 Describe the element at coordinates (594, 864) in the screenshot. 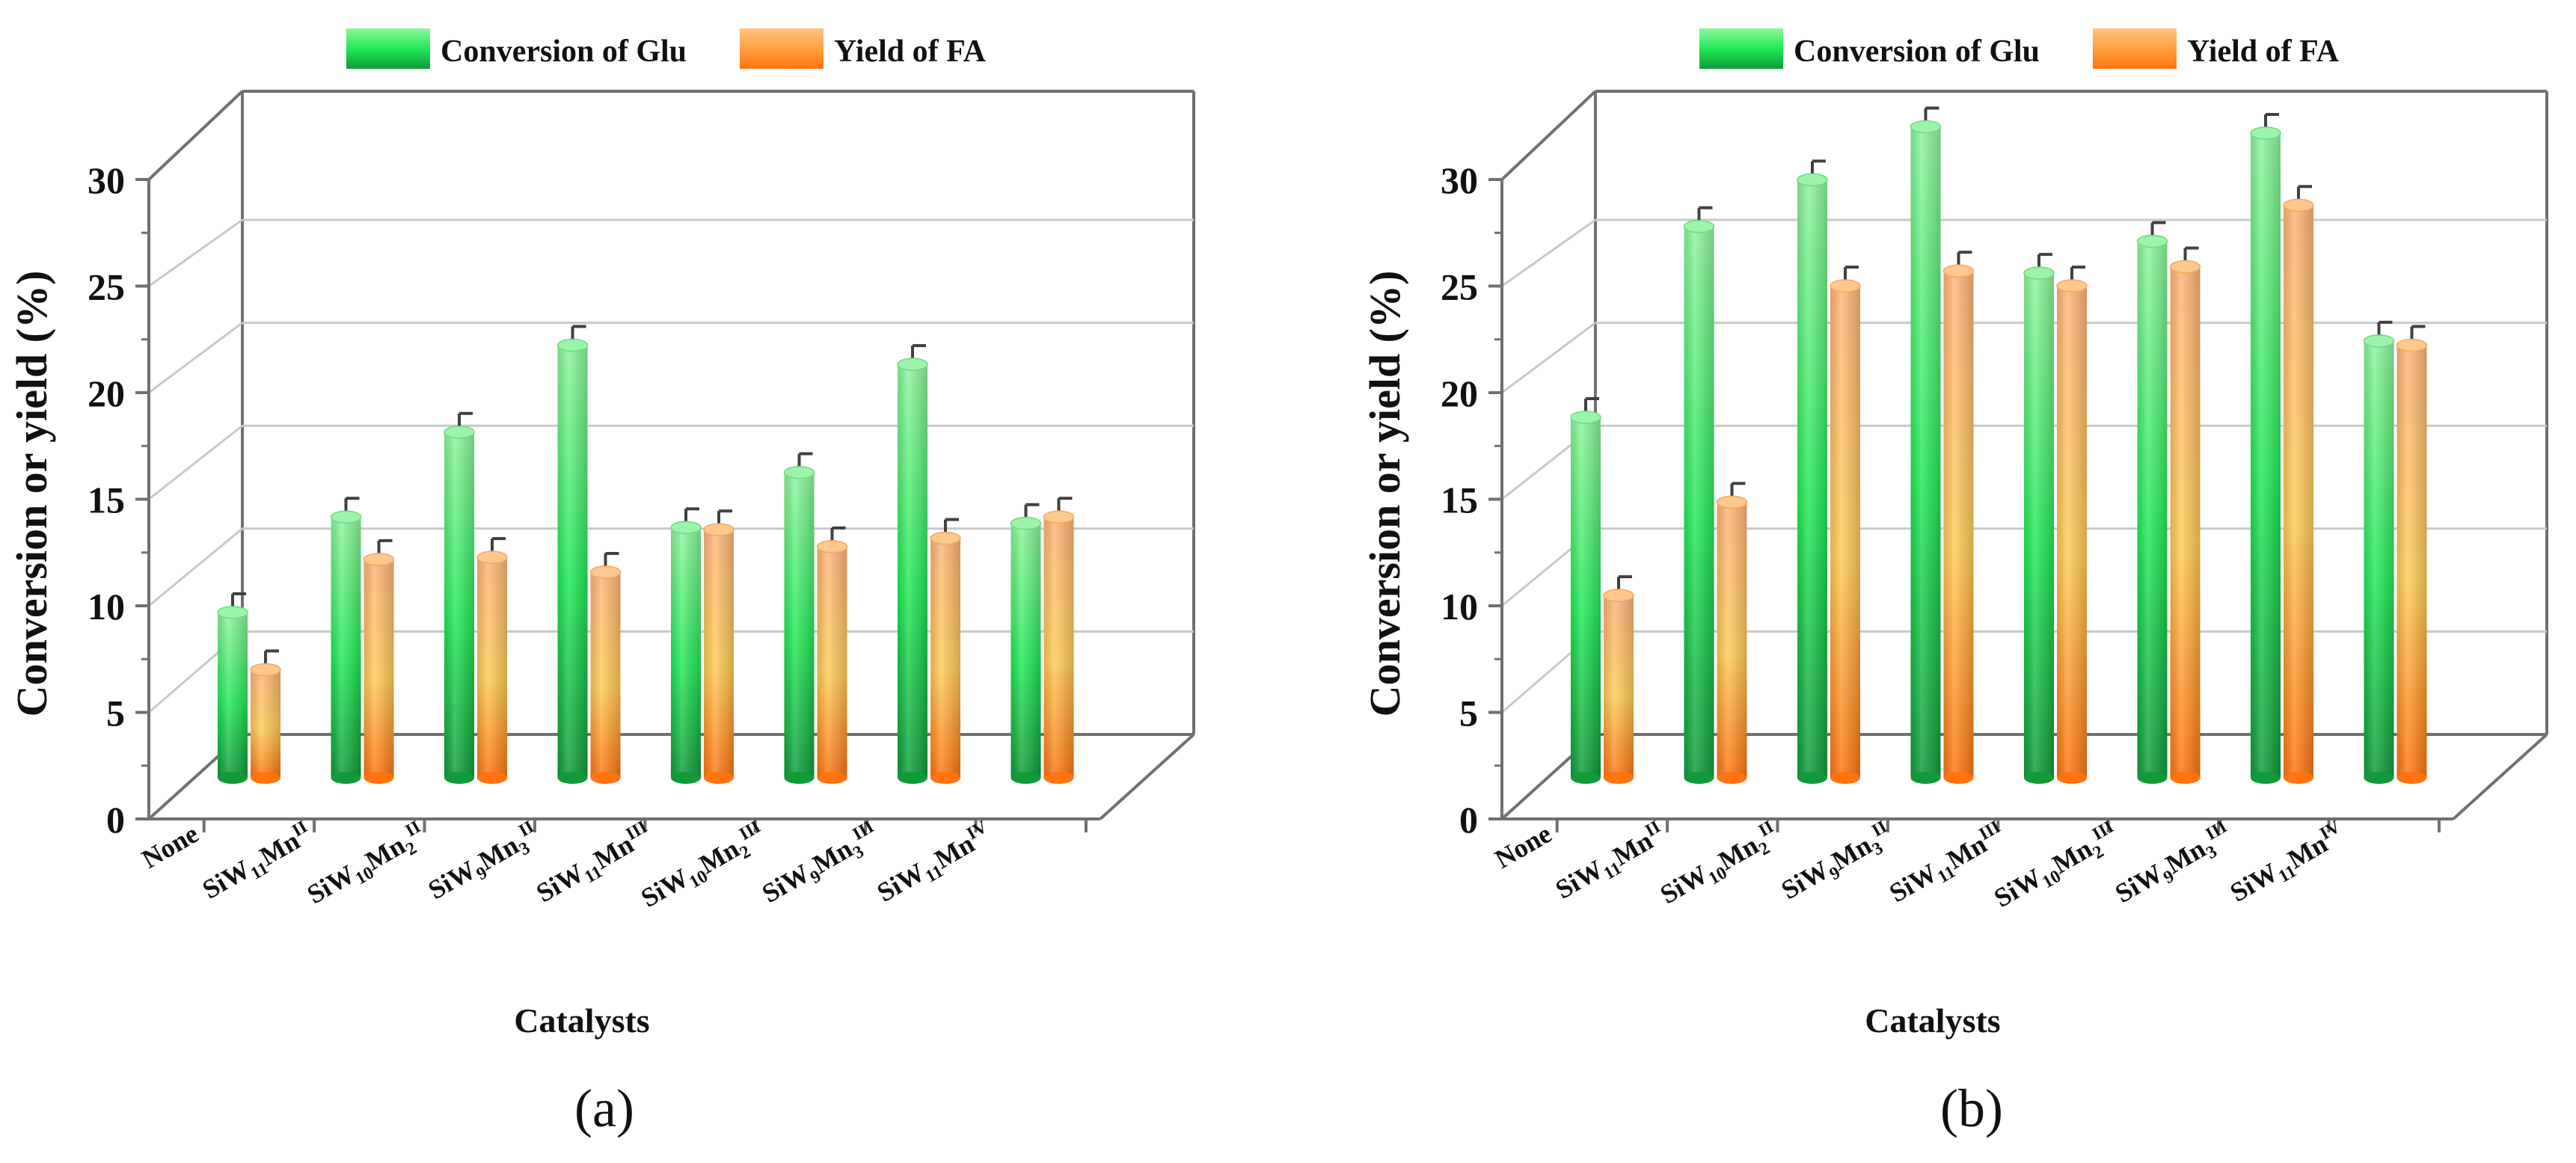

I see `category-label: SiW11MnIII` at that location.